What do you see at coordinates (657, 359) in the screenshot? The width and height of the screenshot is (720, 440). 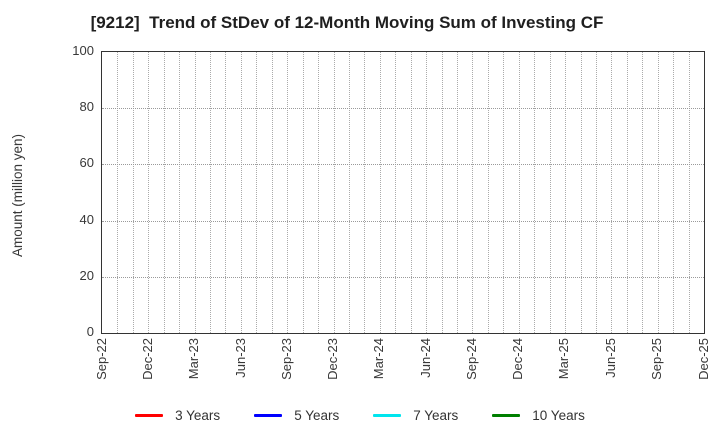 I see `x-tick-label: Sep-25` at bounding box center [657, 359].